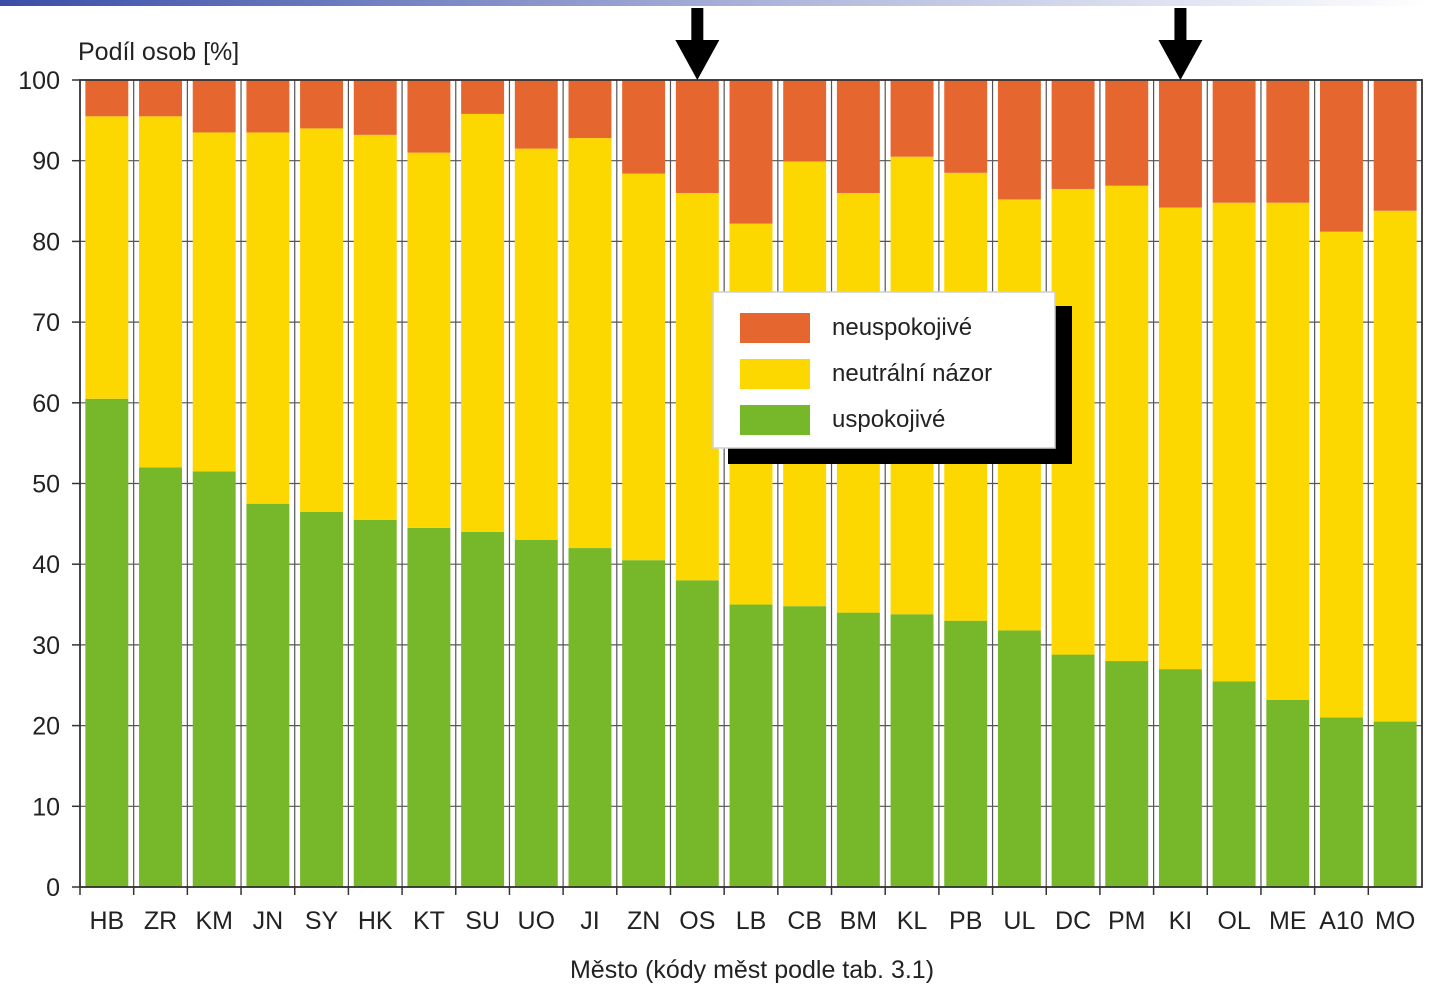 Image resolution: width=1429 pixels, height=989 pixels. I want to click on legend-label: uspokojivé, so click(888, 419).